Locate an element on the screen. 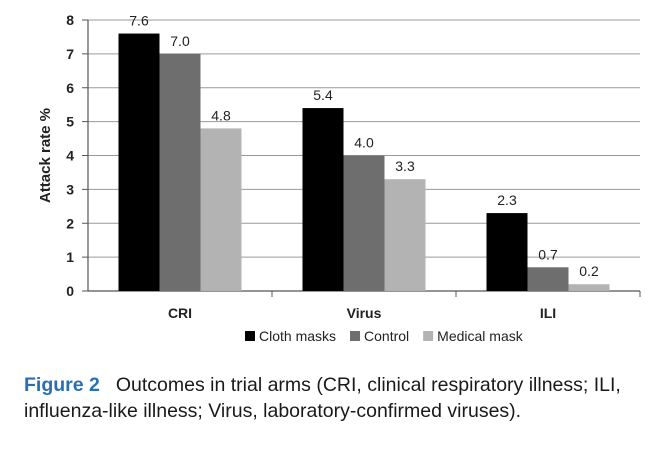  y-tick-label: 1 is located at coordinates (70, 257).